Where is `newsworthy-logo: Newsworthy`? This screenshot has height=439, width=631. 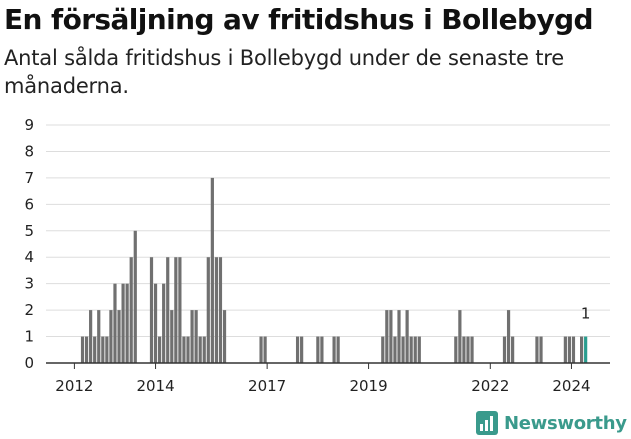
newsworthy-logo: Newsworthy is located at coordinates (551, 423).